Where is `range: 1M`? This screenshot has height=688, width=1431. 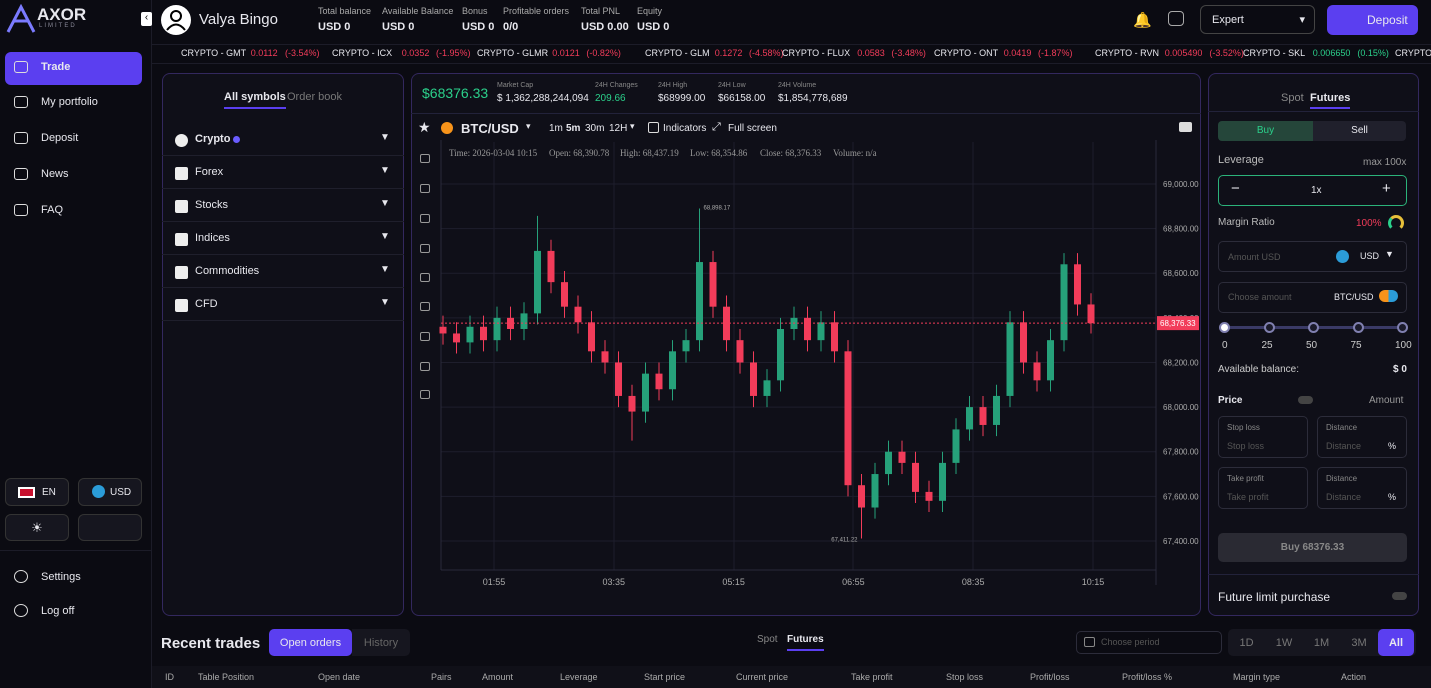
range: 1M is located at coordinates (1321, 643).